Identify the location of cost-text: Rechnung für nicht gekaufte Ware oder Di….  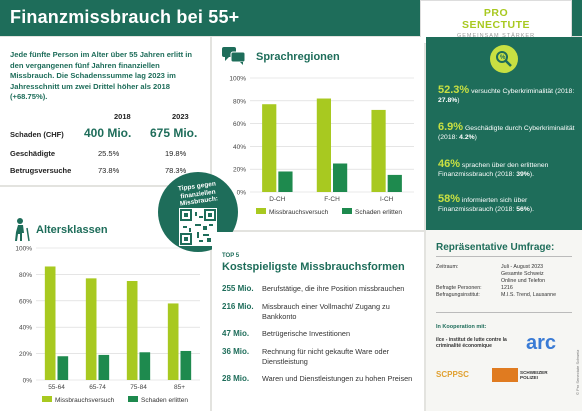
(326, 356).